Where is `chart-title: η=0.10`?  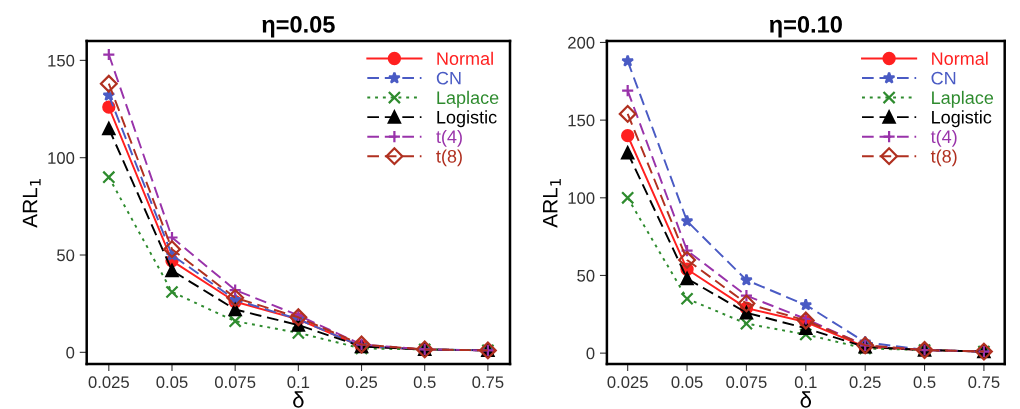
chart-title: η=0.10 is located at coordinates (805, 27).